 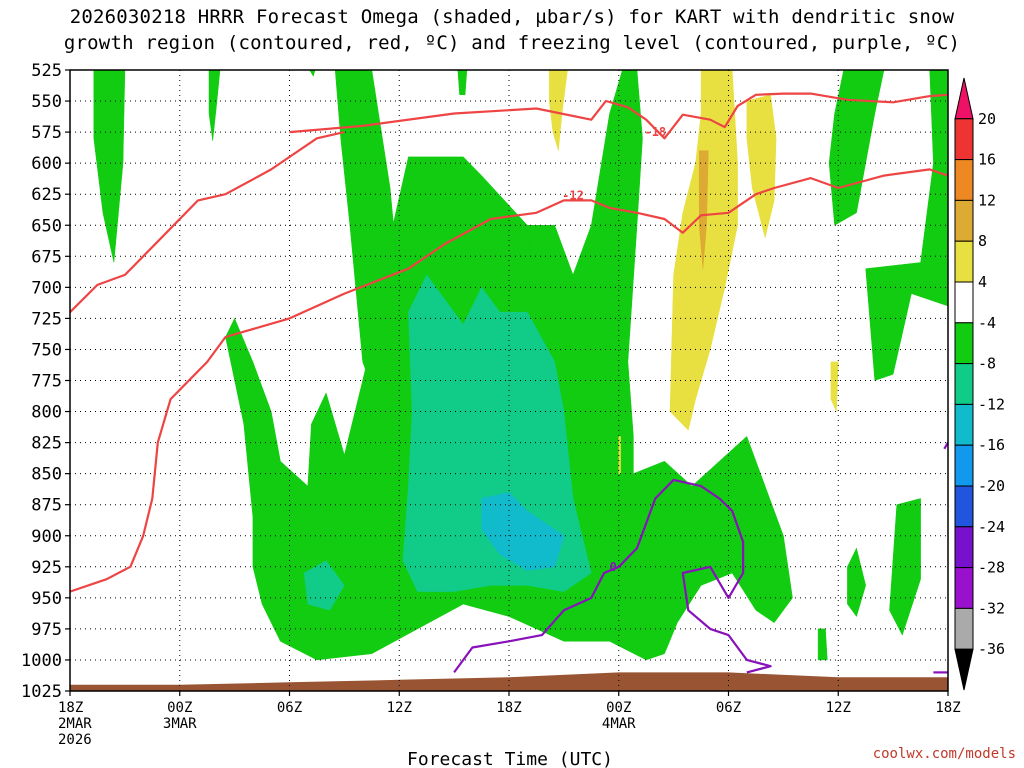 I want to click on colorbar-label-5: -4, so click(x=987, y=323).